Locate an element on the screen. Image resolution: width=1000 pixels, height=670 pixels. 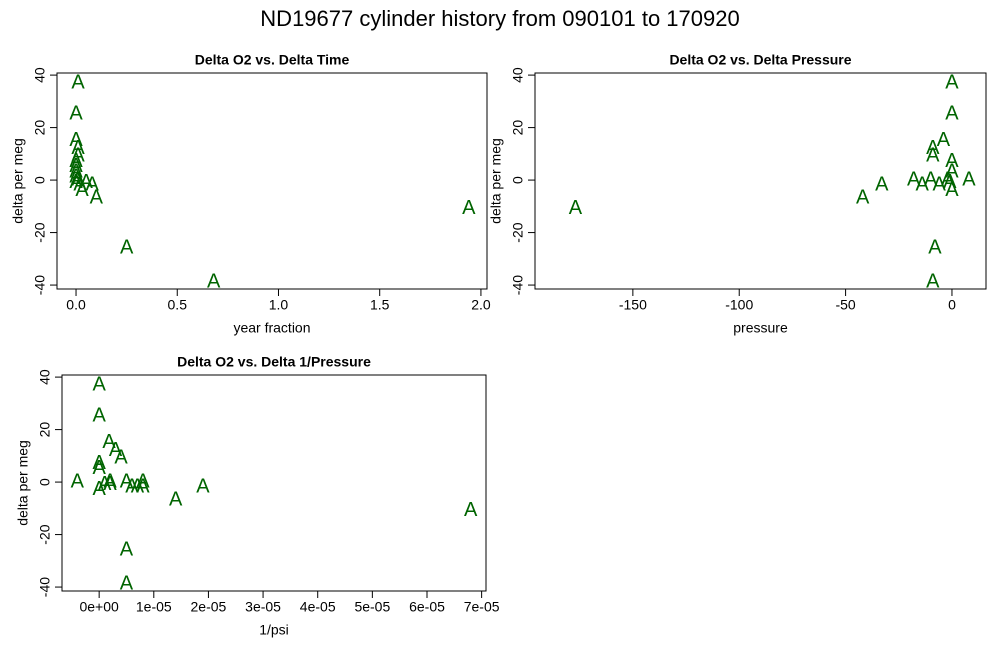
panel-title: Delta O2 vs. Delta 1/Pressure is located at coordinates (274, 362).